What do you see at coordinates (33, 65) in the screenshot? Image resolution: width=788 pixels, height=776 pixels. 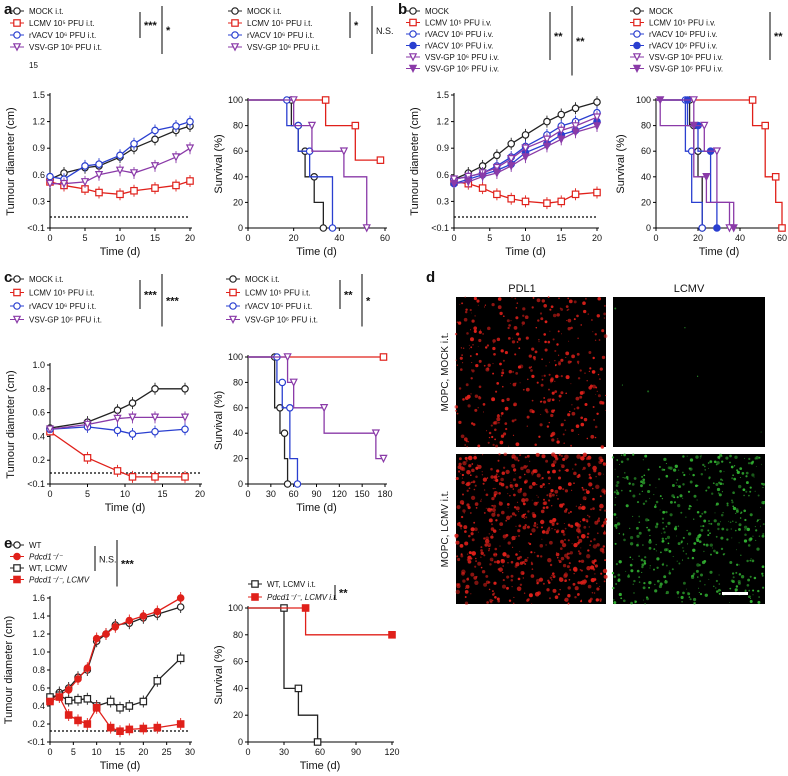 I see `legend-note: 15` at bounding box center [33, 65].